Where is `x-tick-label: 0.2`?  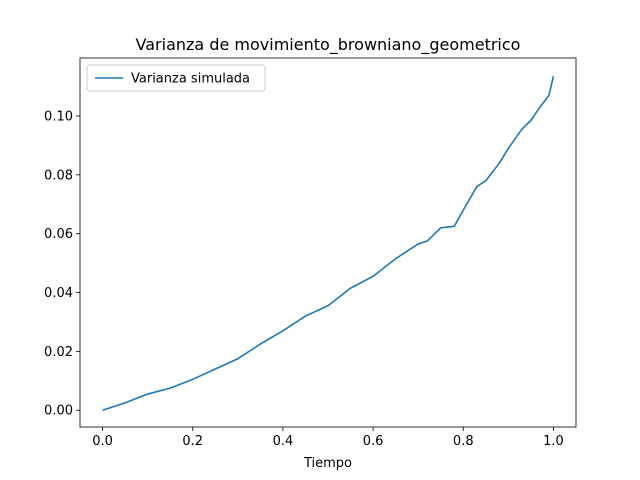 x-tick-label: 0.2 is located at coordinates (192, 441).